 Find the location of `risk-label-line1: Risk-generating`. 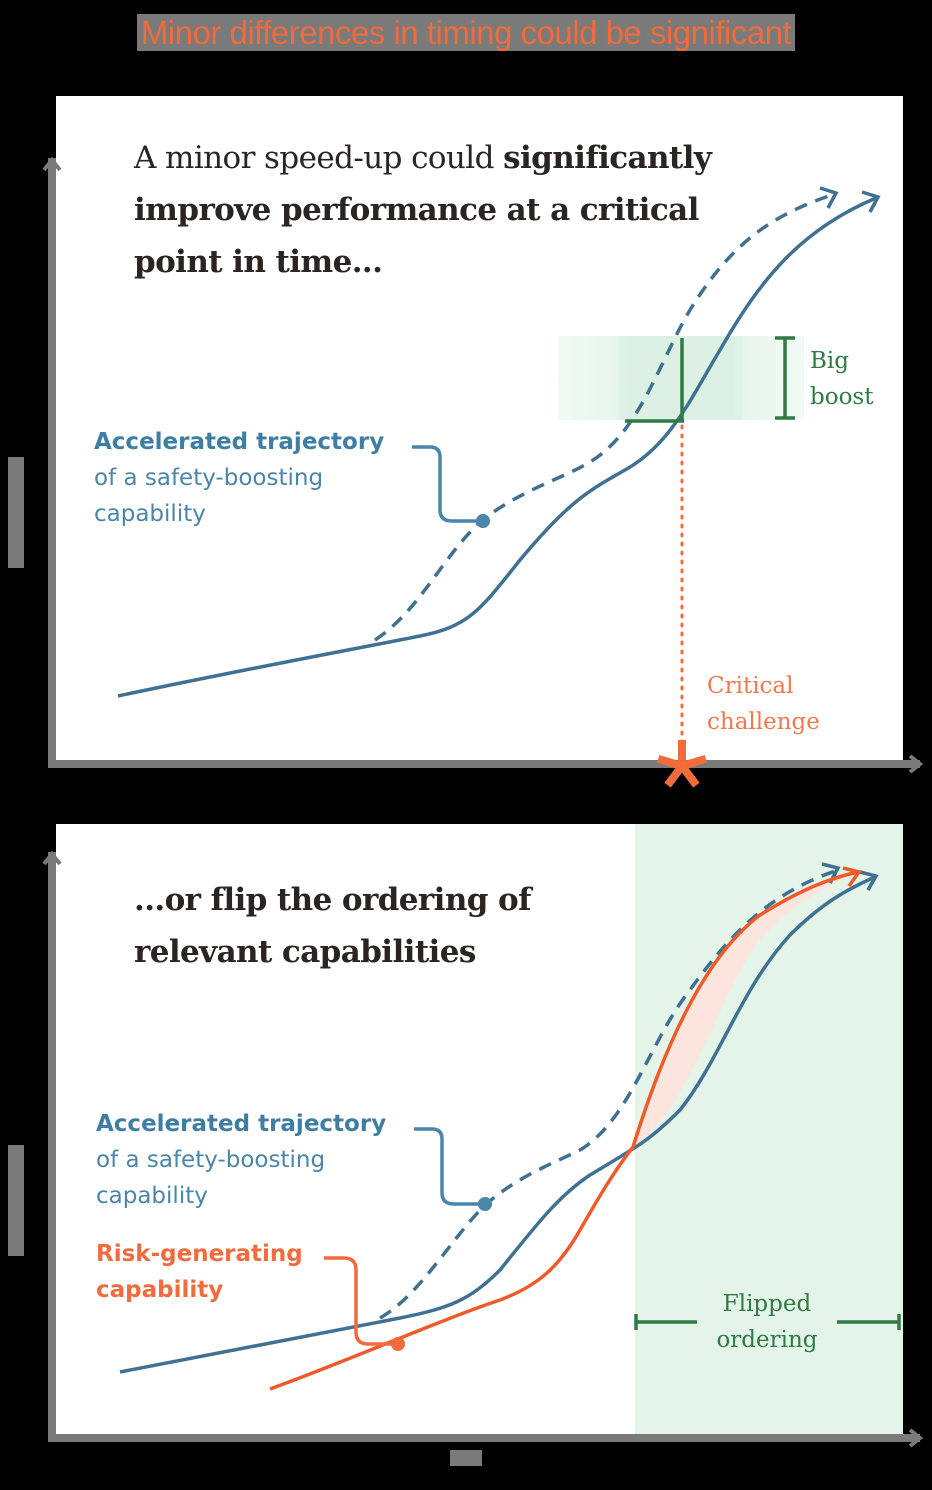

risk-label-line1: Risk-generating is located at coordinates (199, 1254).